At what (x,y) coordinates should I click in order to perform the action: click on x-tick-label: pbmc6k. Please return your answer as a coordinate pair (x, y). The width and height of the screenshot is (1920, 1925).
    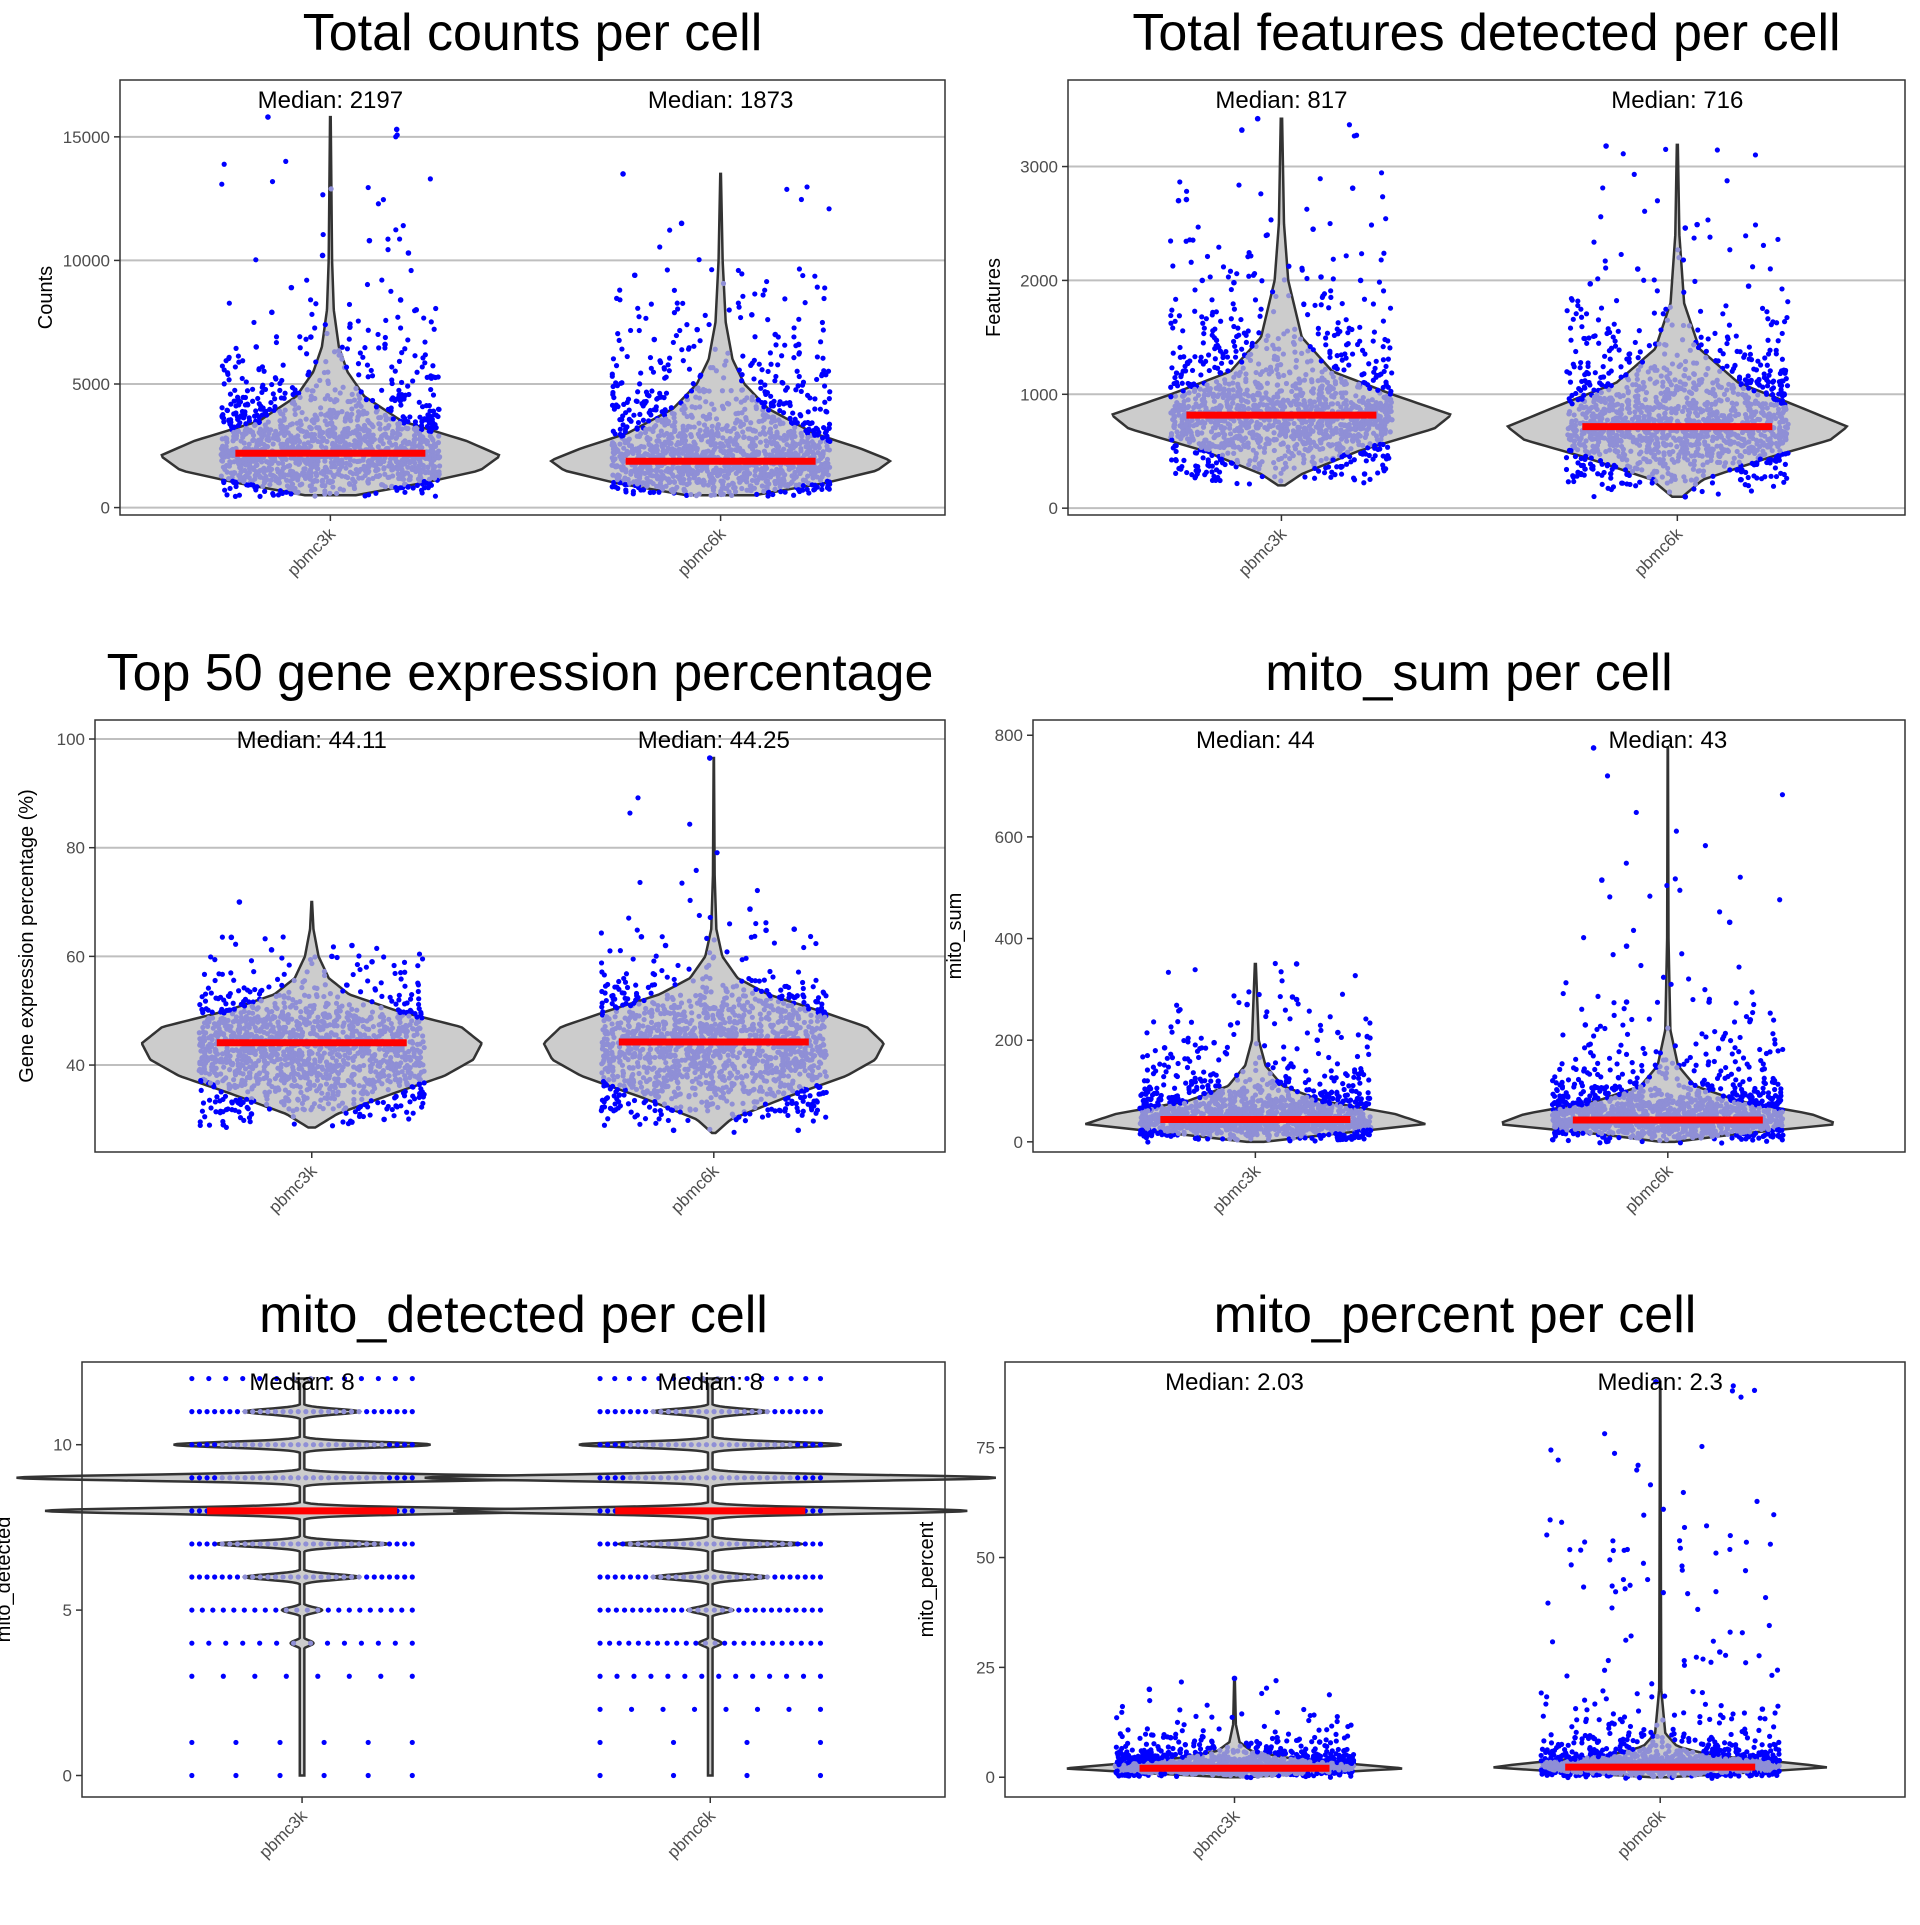
    Looking at the image, I should click on (702, 552).